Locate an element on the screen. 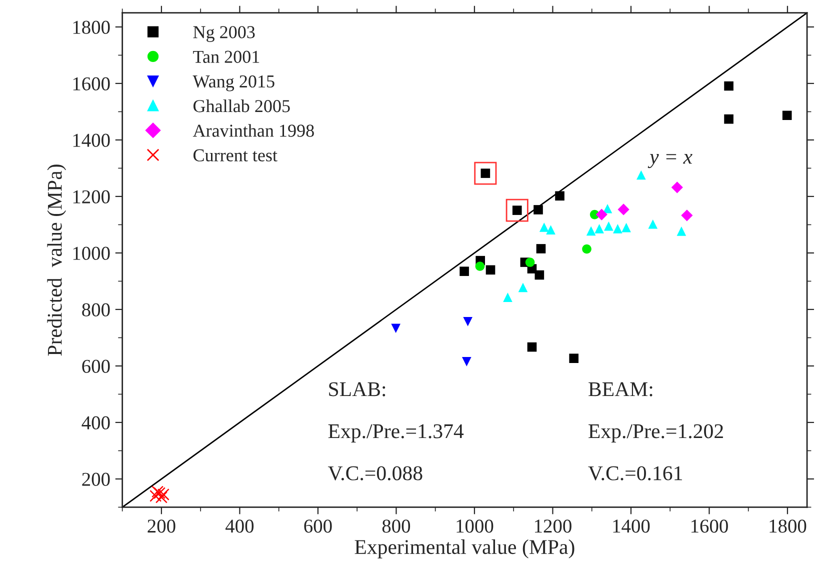  y-tick-label: 1400 is located at coordinates (91, 140).